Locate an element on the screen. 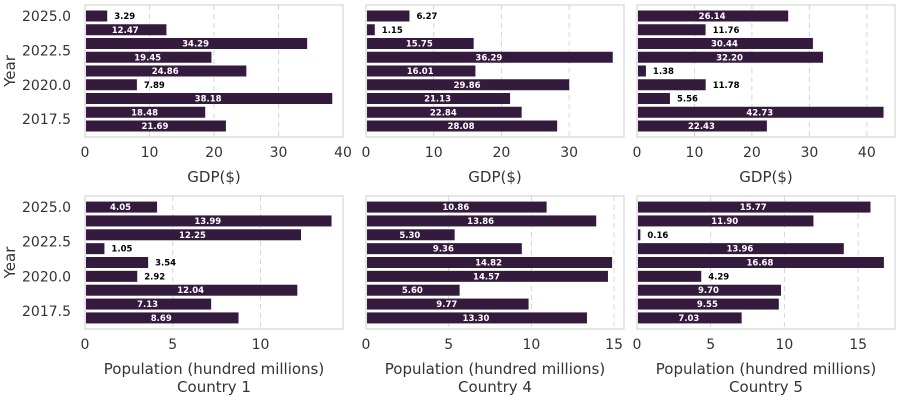 Image resolution: width=900 pixels, height=400 pixels. panel-4-bar-value-label: 12.04 is located at coordinates (190, 291).